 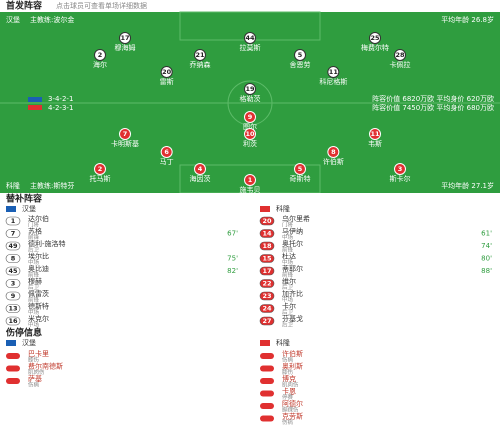 I want to click on section-title: 伤停信息, so click(x=23, y=333).